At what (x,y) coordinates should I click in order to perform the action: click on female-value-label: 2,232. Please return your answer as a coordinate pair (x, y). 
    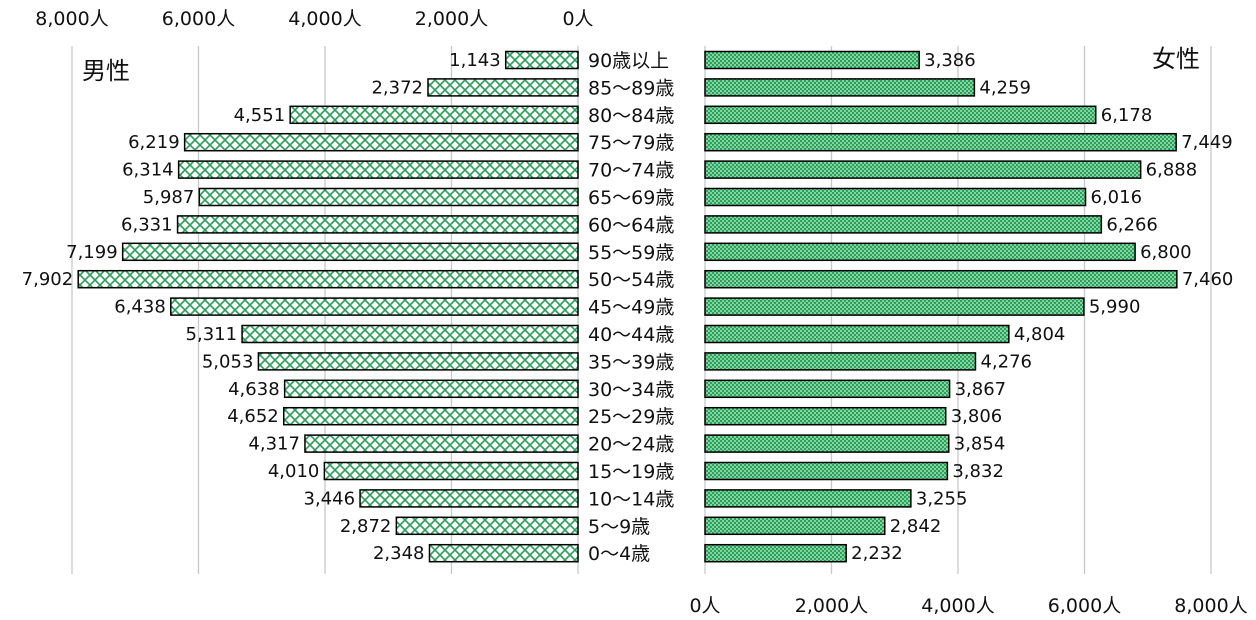
    Looking at the image, I should click on (877, 553).